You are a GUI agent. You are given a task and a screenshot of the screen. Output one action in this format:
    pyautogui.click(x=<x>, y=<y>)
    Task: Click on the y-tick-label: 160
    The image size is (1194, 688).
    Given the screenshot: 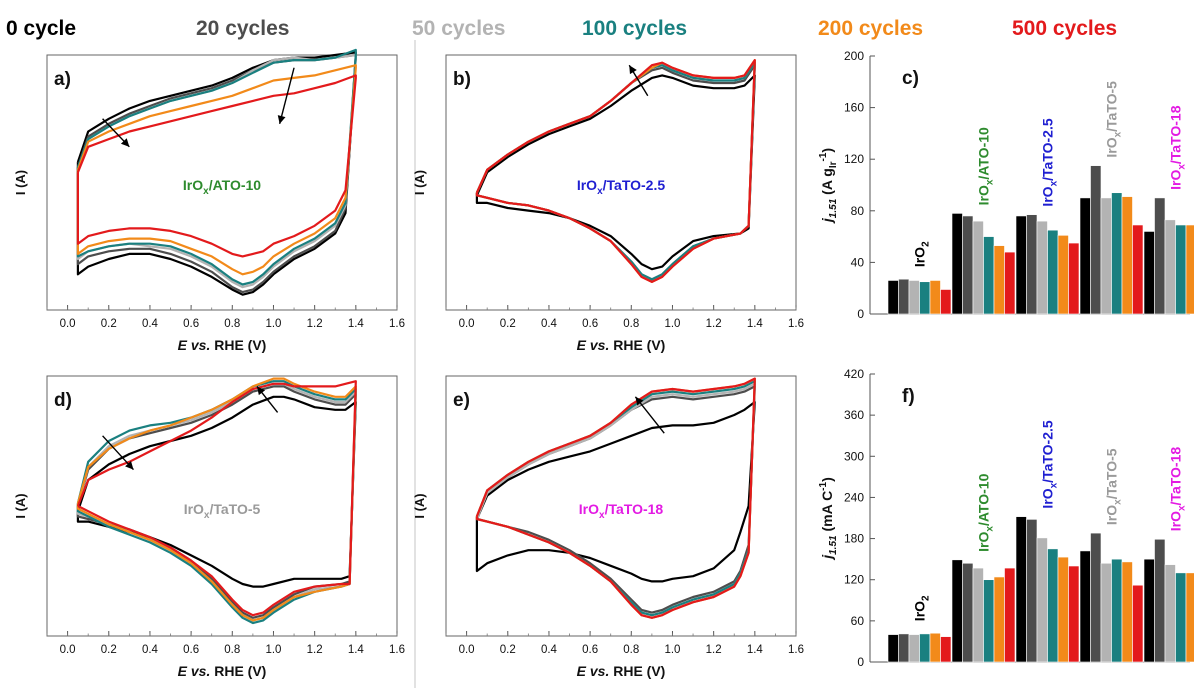 What is the action you would take?
    pyautogui.click(x=854, y=108)
    